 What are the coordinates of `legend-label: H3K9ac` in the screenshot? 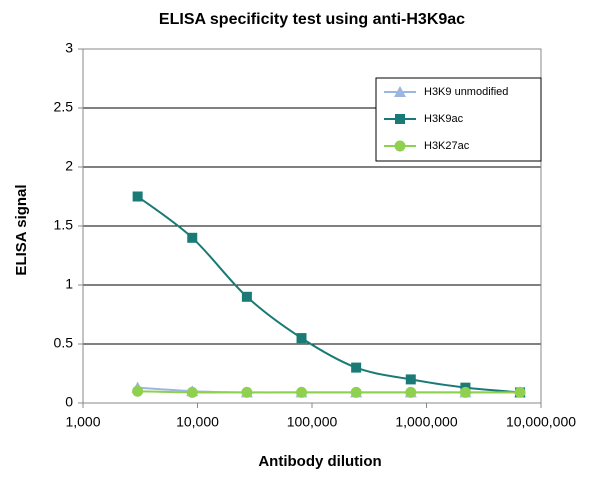 It's located at (444, 119).